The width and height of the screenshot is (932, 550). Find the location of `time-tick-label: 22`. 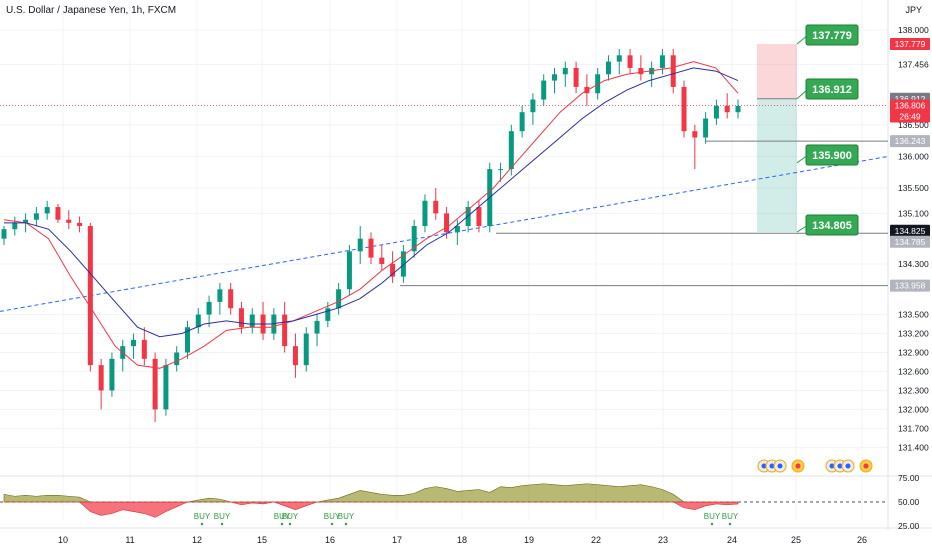

time-tick-label: 22 is located at coordinates (596, 540).